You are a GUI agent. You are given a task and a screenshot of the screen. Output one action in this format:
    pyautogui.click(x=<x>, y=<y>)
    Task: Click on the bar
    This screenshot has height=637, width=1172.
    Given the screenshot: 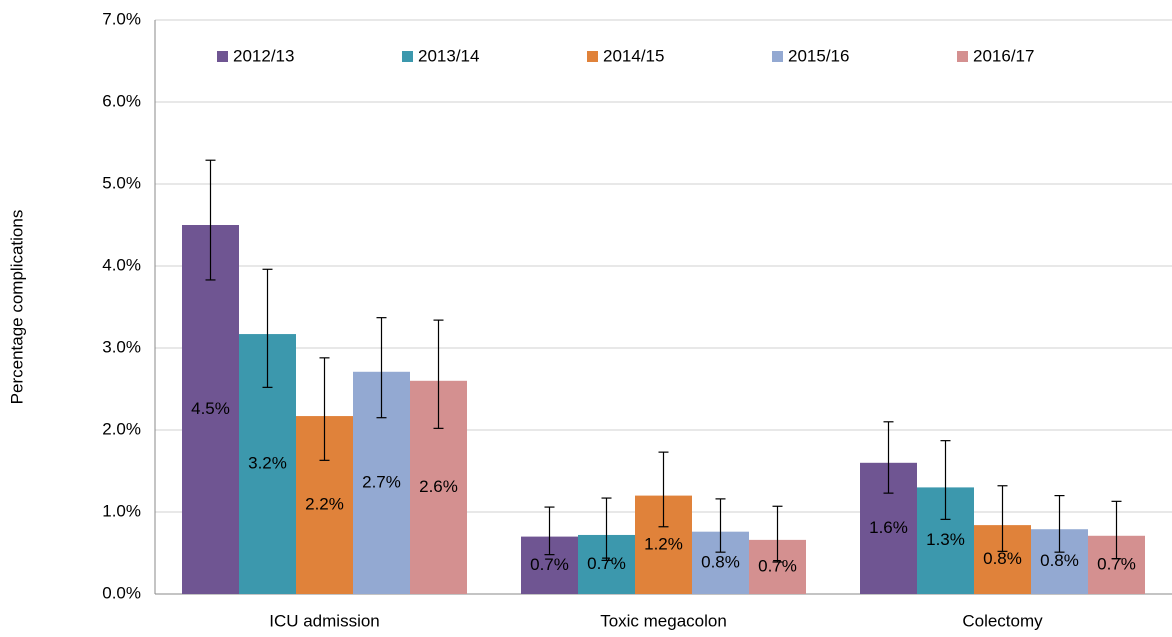 What is the action you would take?
    pyautogui.click(x=210, y=409)
    